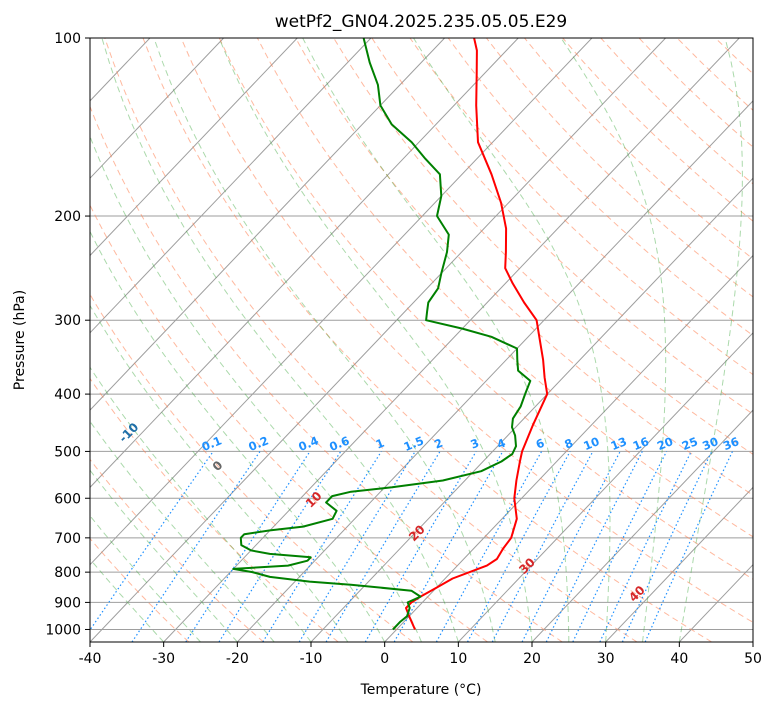 The height and width of the screenshot is (708, 775). I want to click on mixing-ratio-label: 3, so click(474, 444).